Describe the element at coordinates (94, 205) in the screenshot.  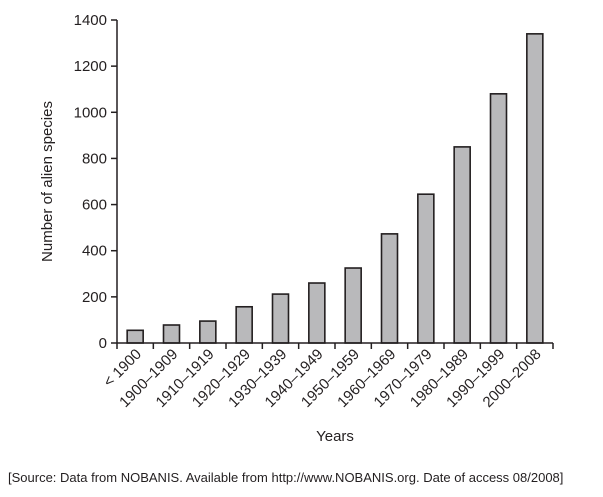
I see `y-tick-label: 600` at that location.